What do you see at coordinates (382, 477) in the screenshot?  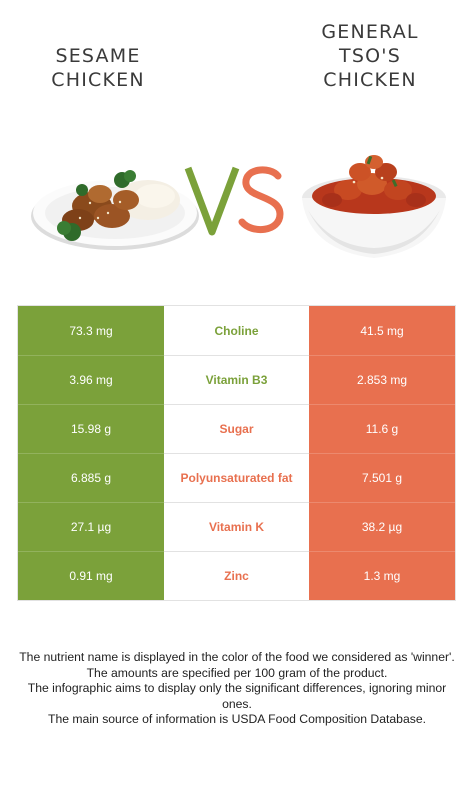 I see `right-value: 7.501 g` at bounding box center [382, 477].